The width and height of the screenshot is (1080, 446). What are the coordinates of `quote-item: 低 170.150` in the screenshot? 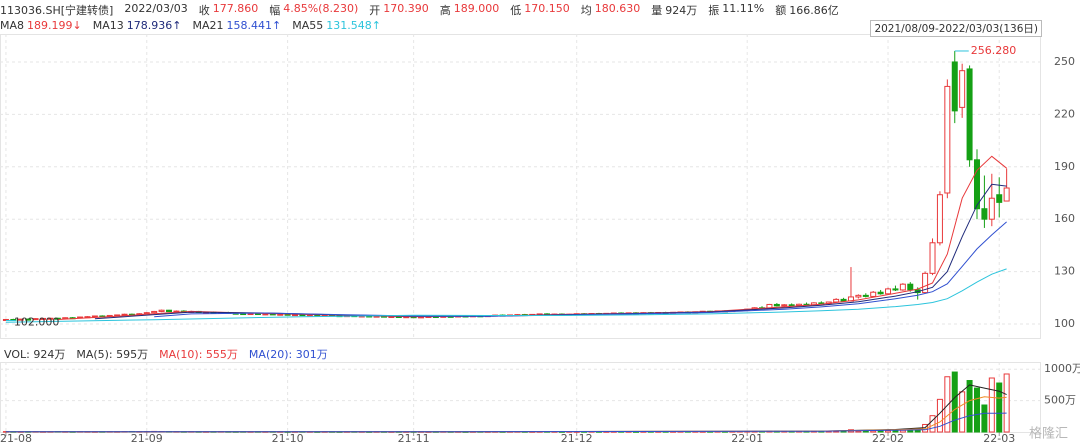 It's located at (540, 10).